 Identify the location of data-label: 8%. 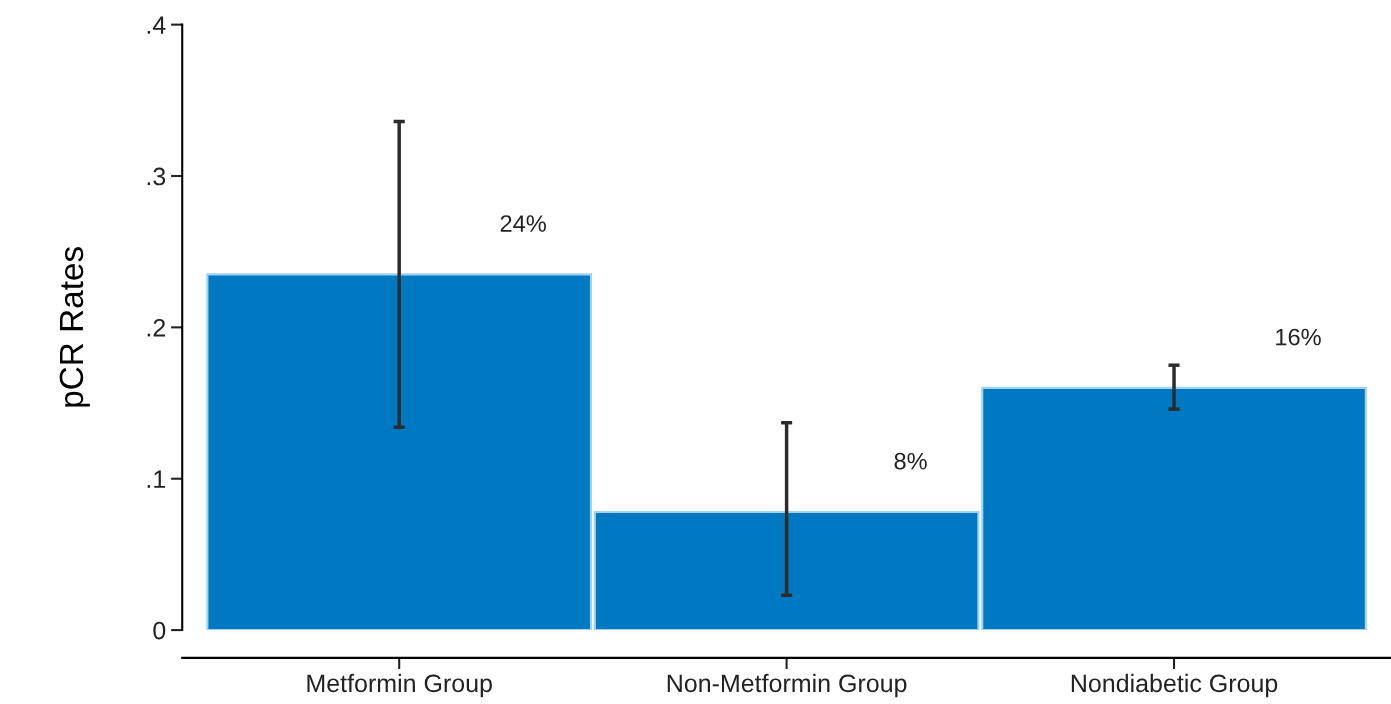
(910, 461).